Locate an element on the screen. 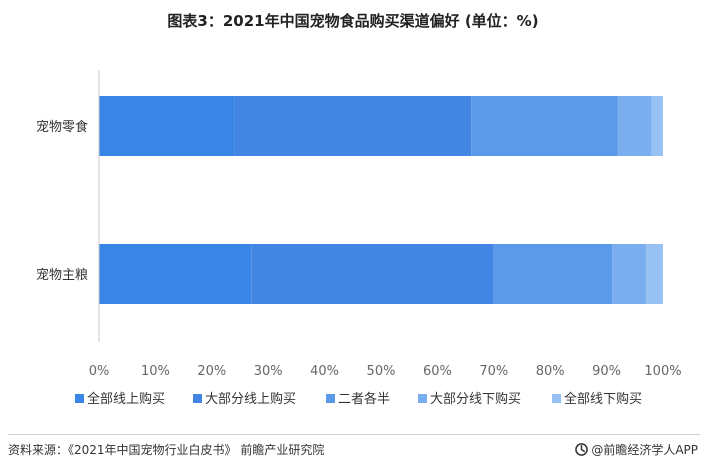 The image size is (706, 467). legend-item-2: 大部分线上购买 is located at coordinates (244, 399).